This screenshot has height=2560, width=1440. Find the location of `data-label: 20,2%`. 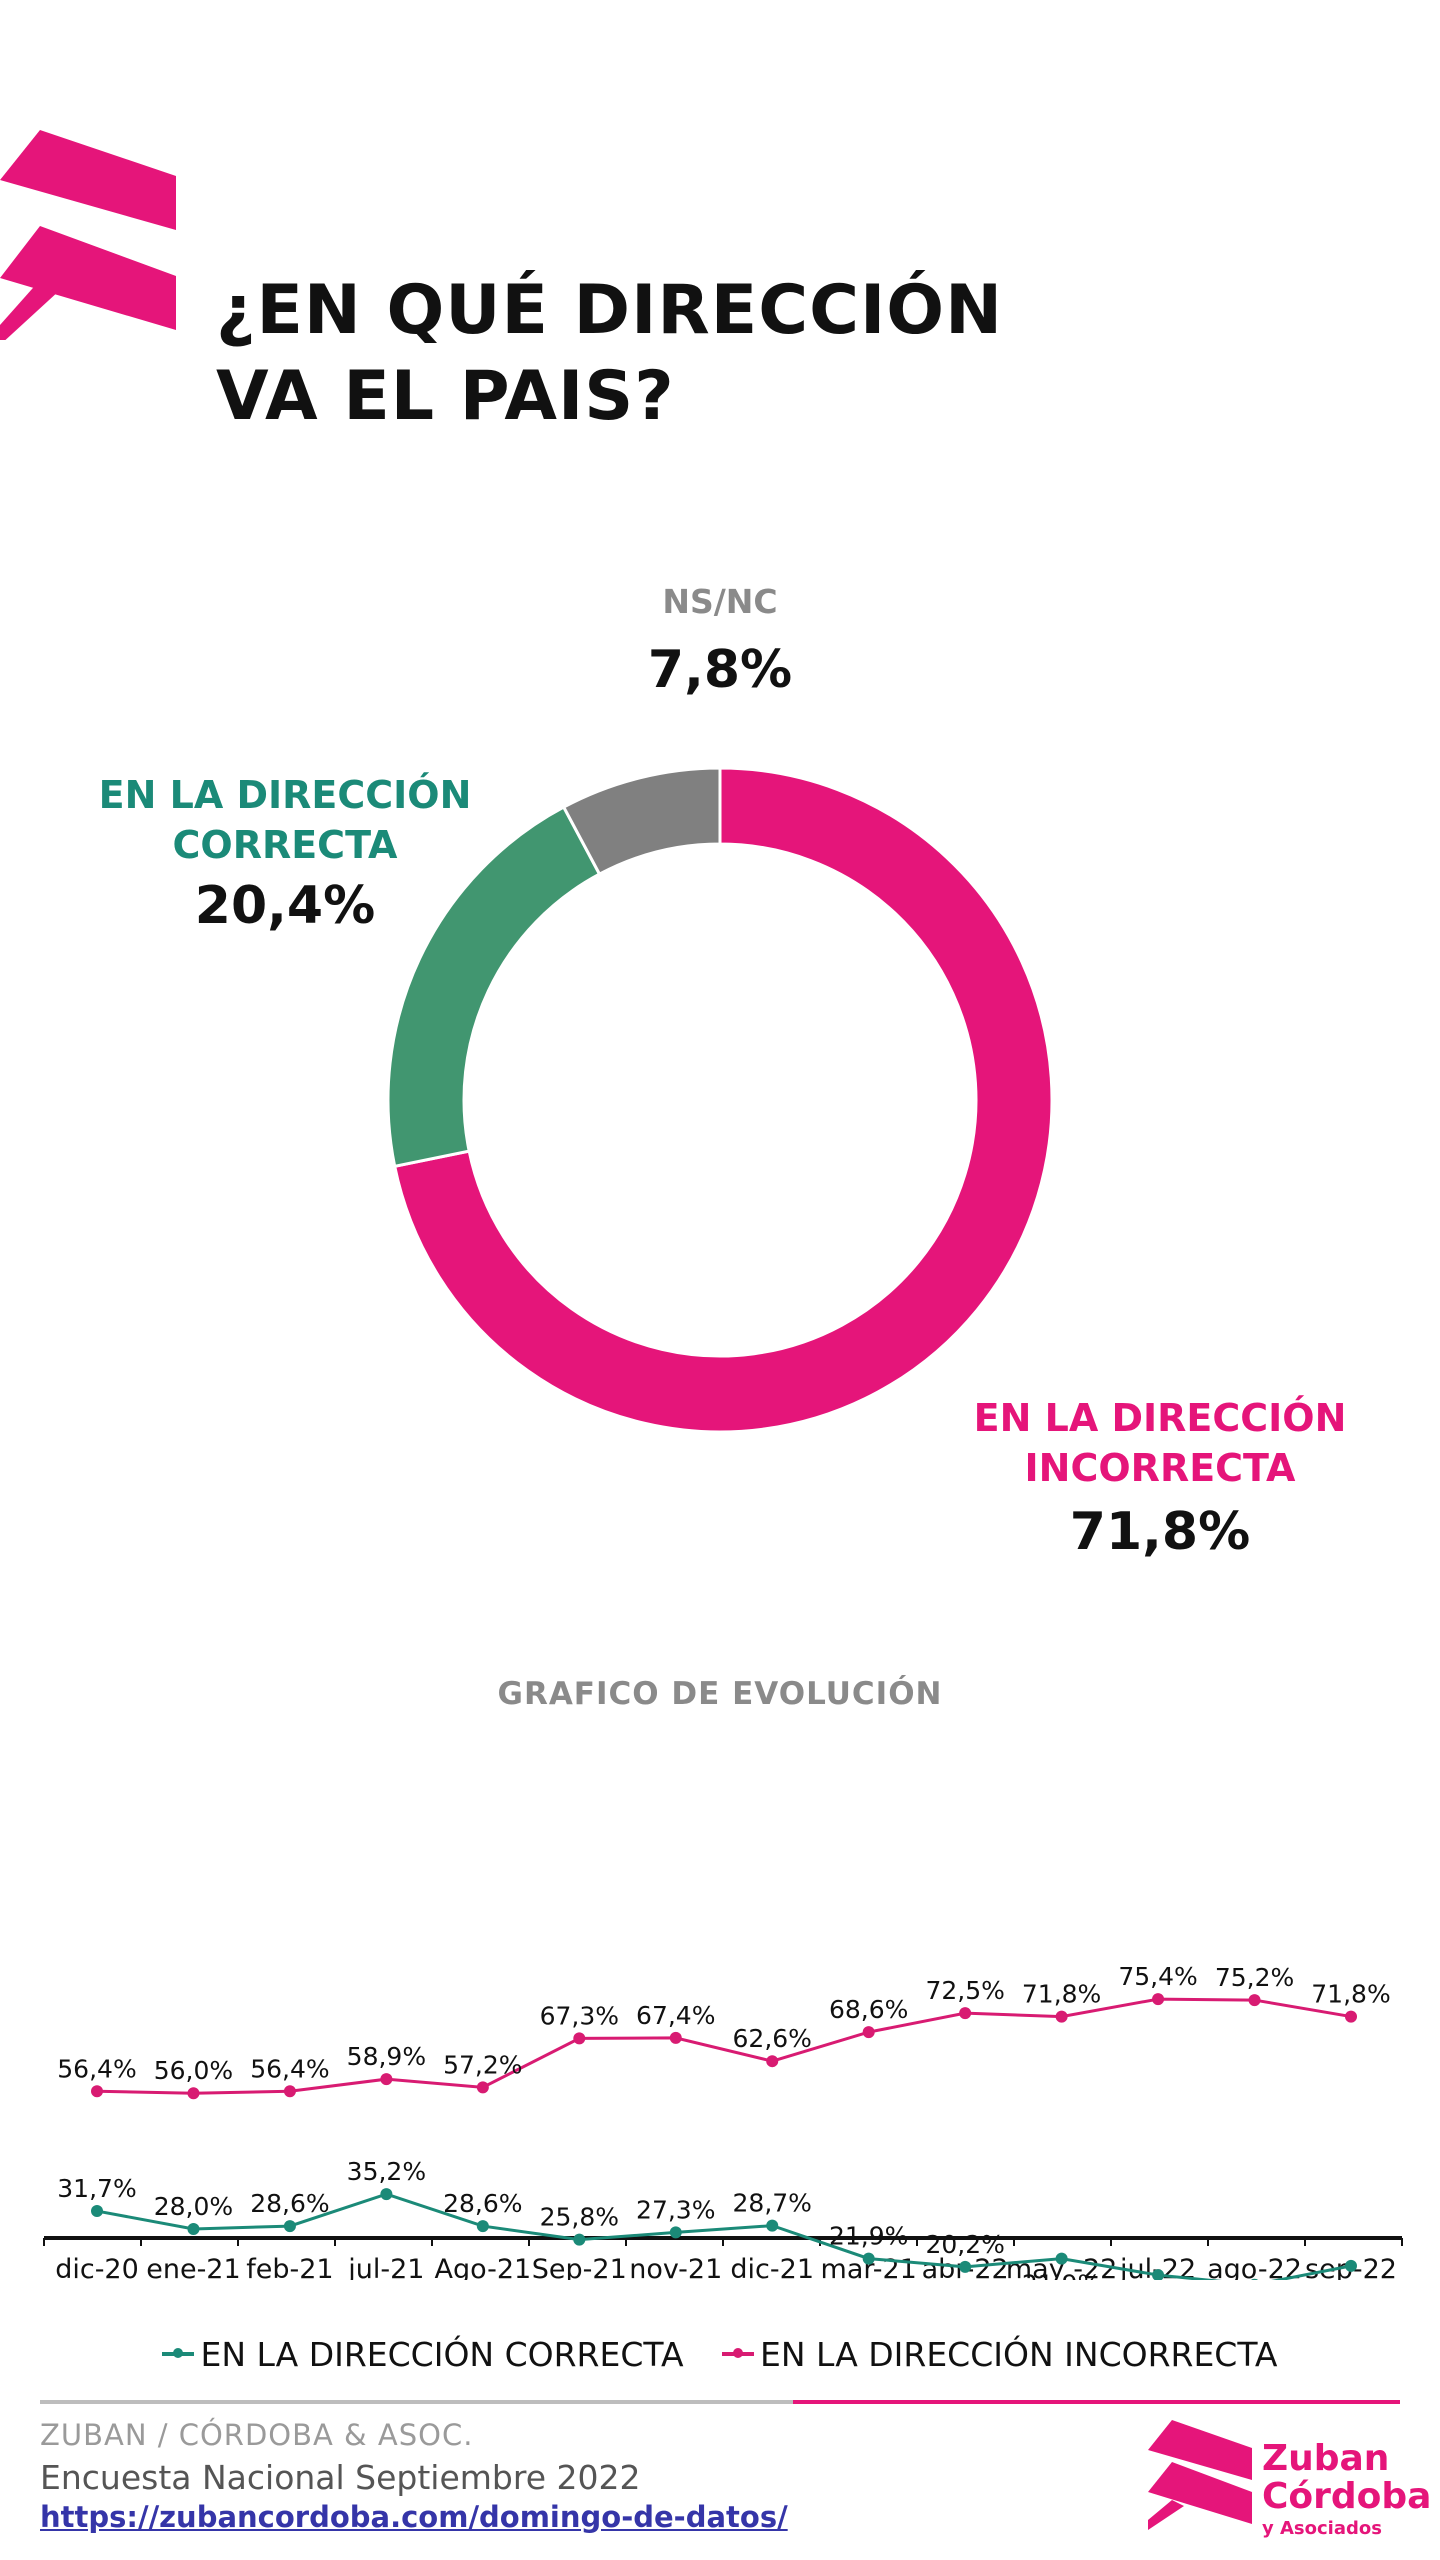

data-label: 20,2% is located at coordinates (964, 2244).